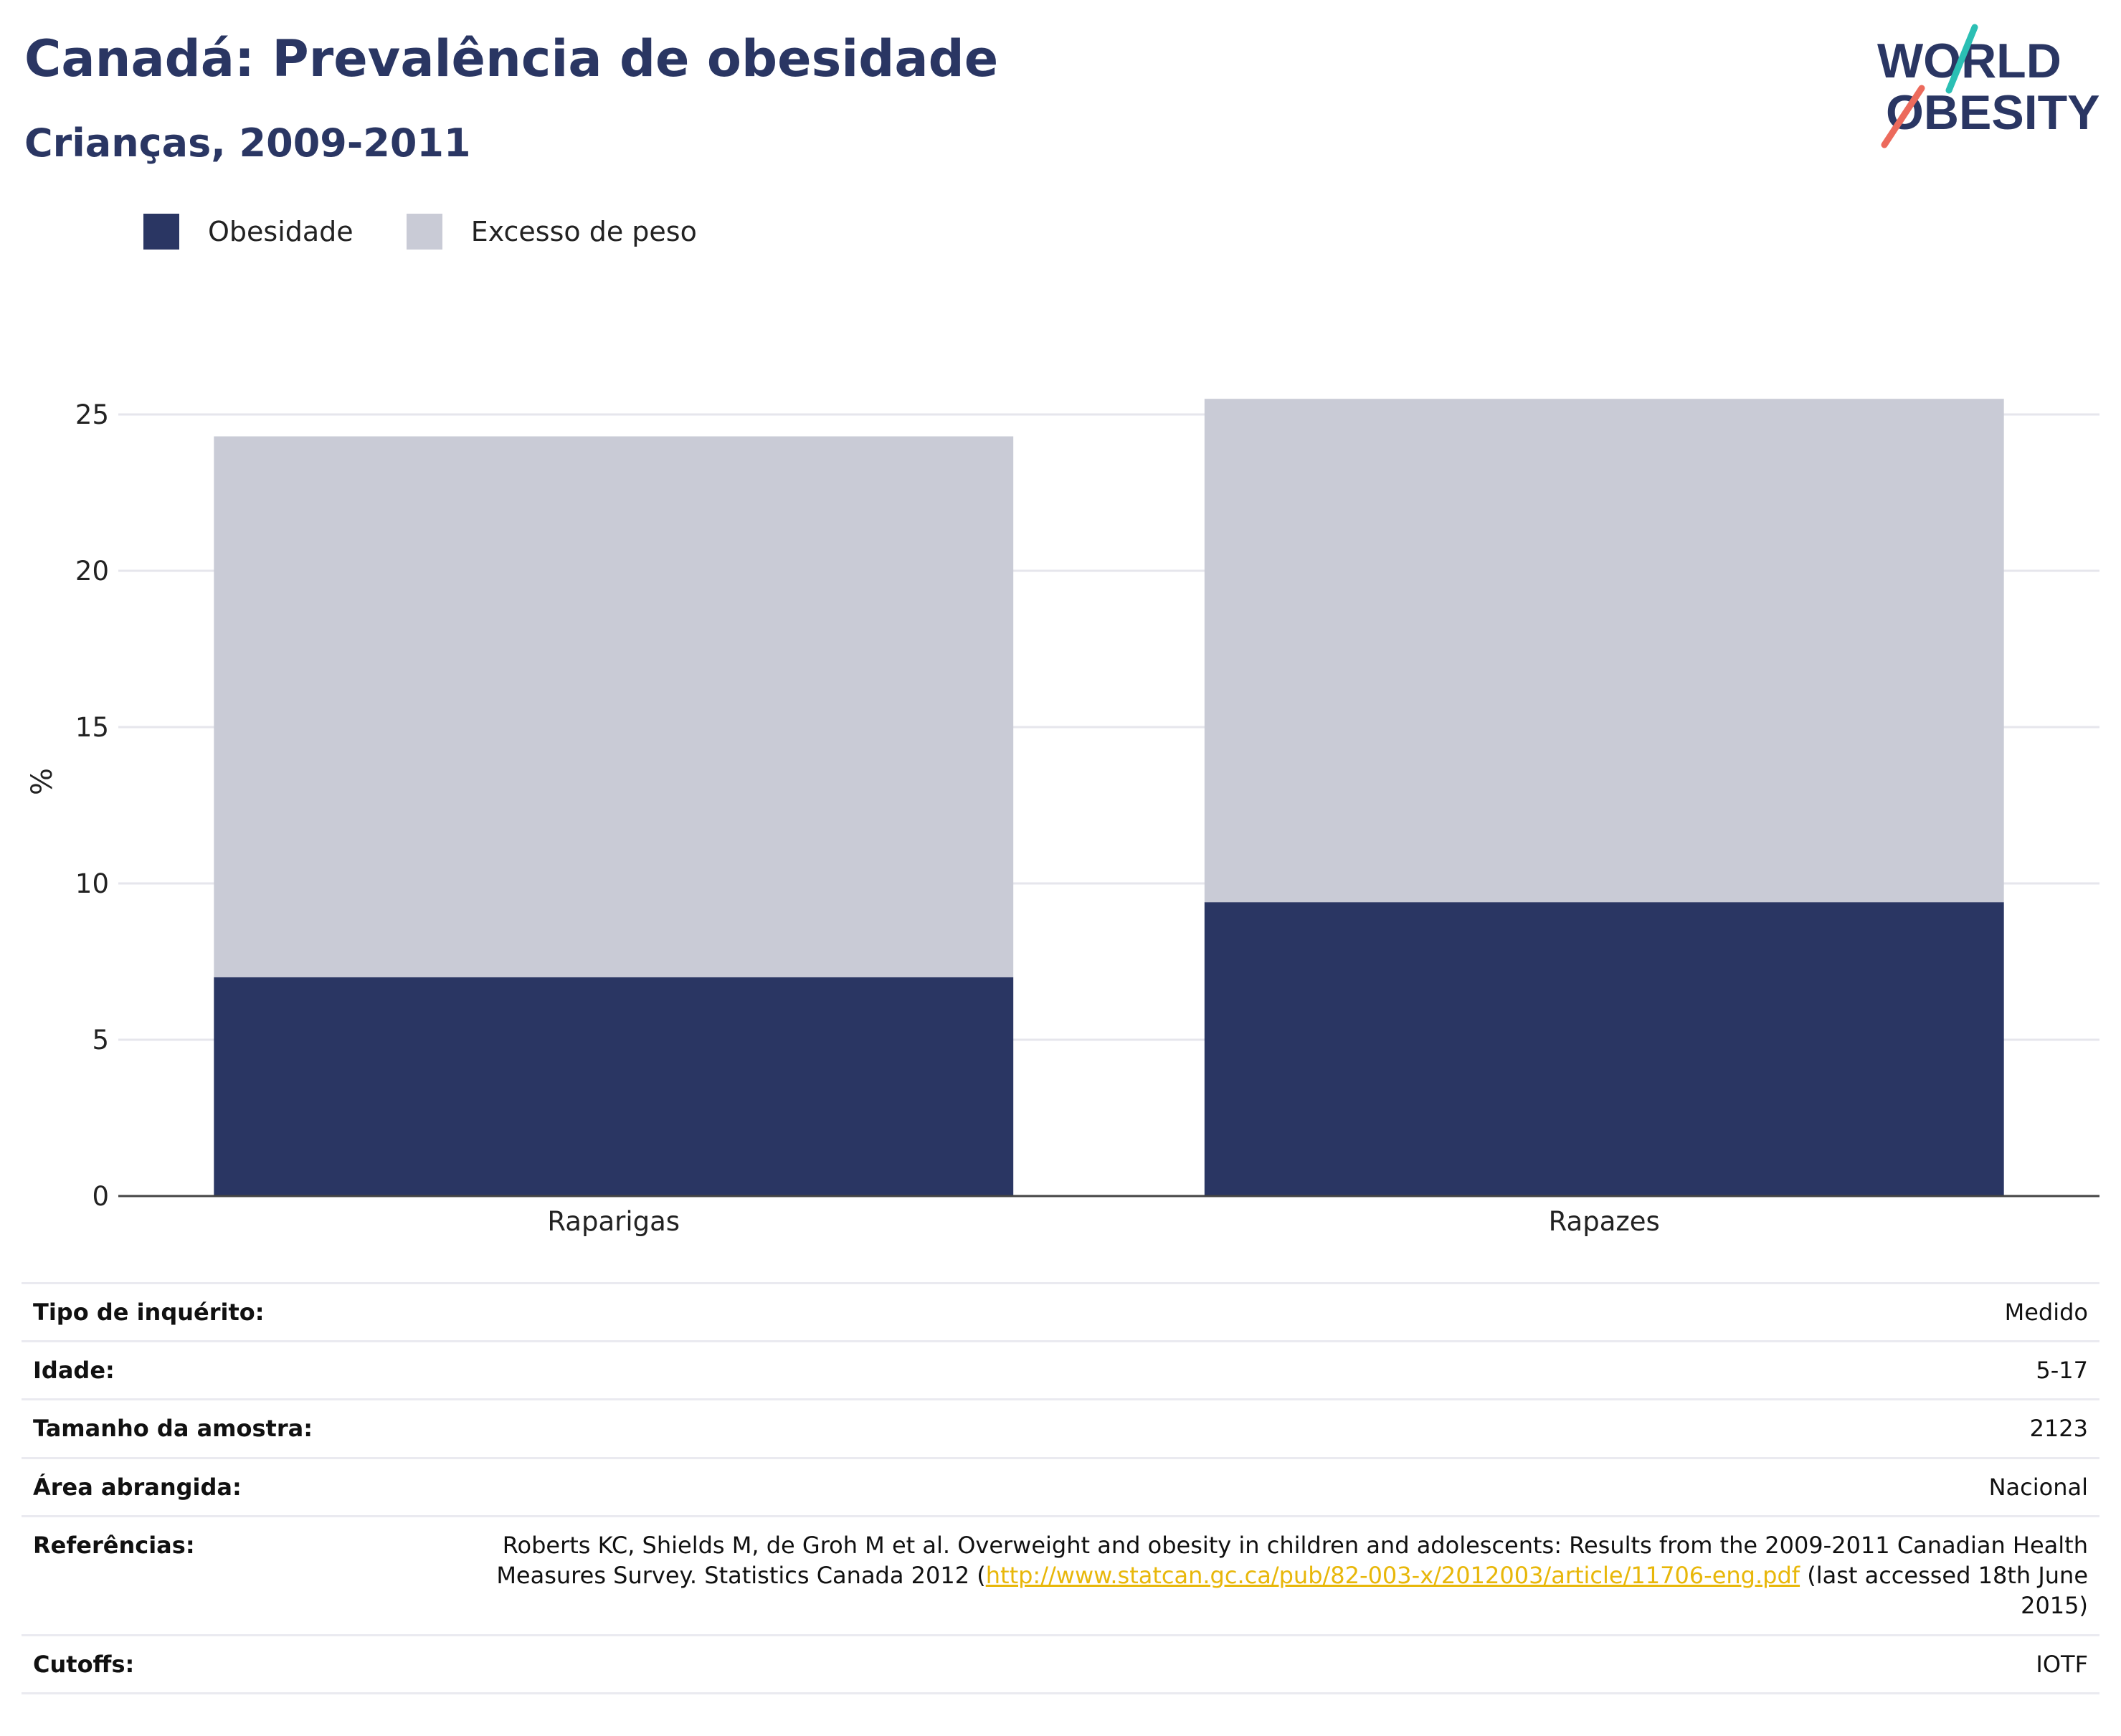  I want to click on y-tick-label: 5, so click(100, 1041).